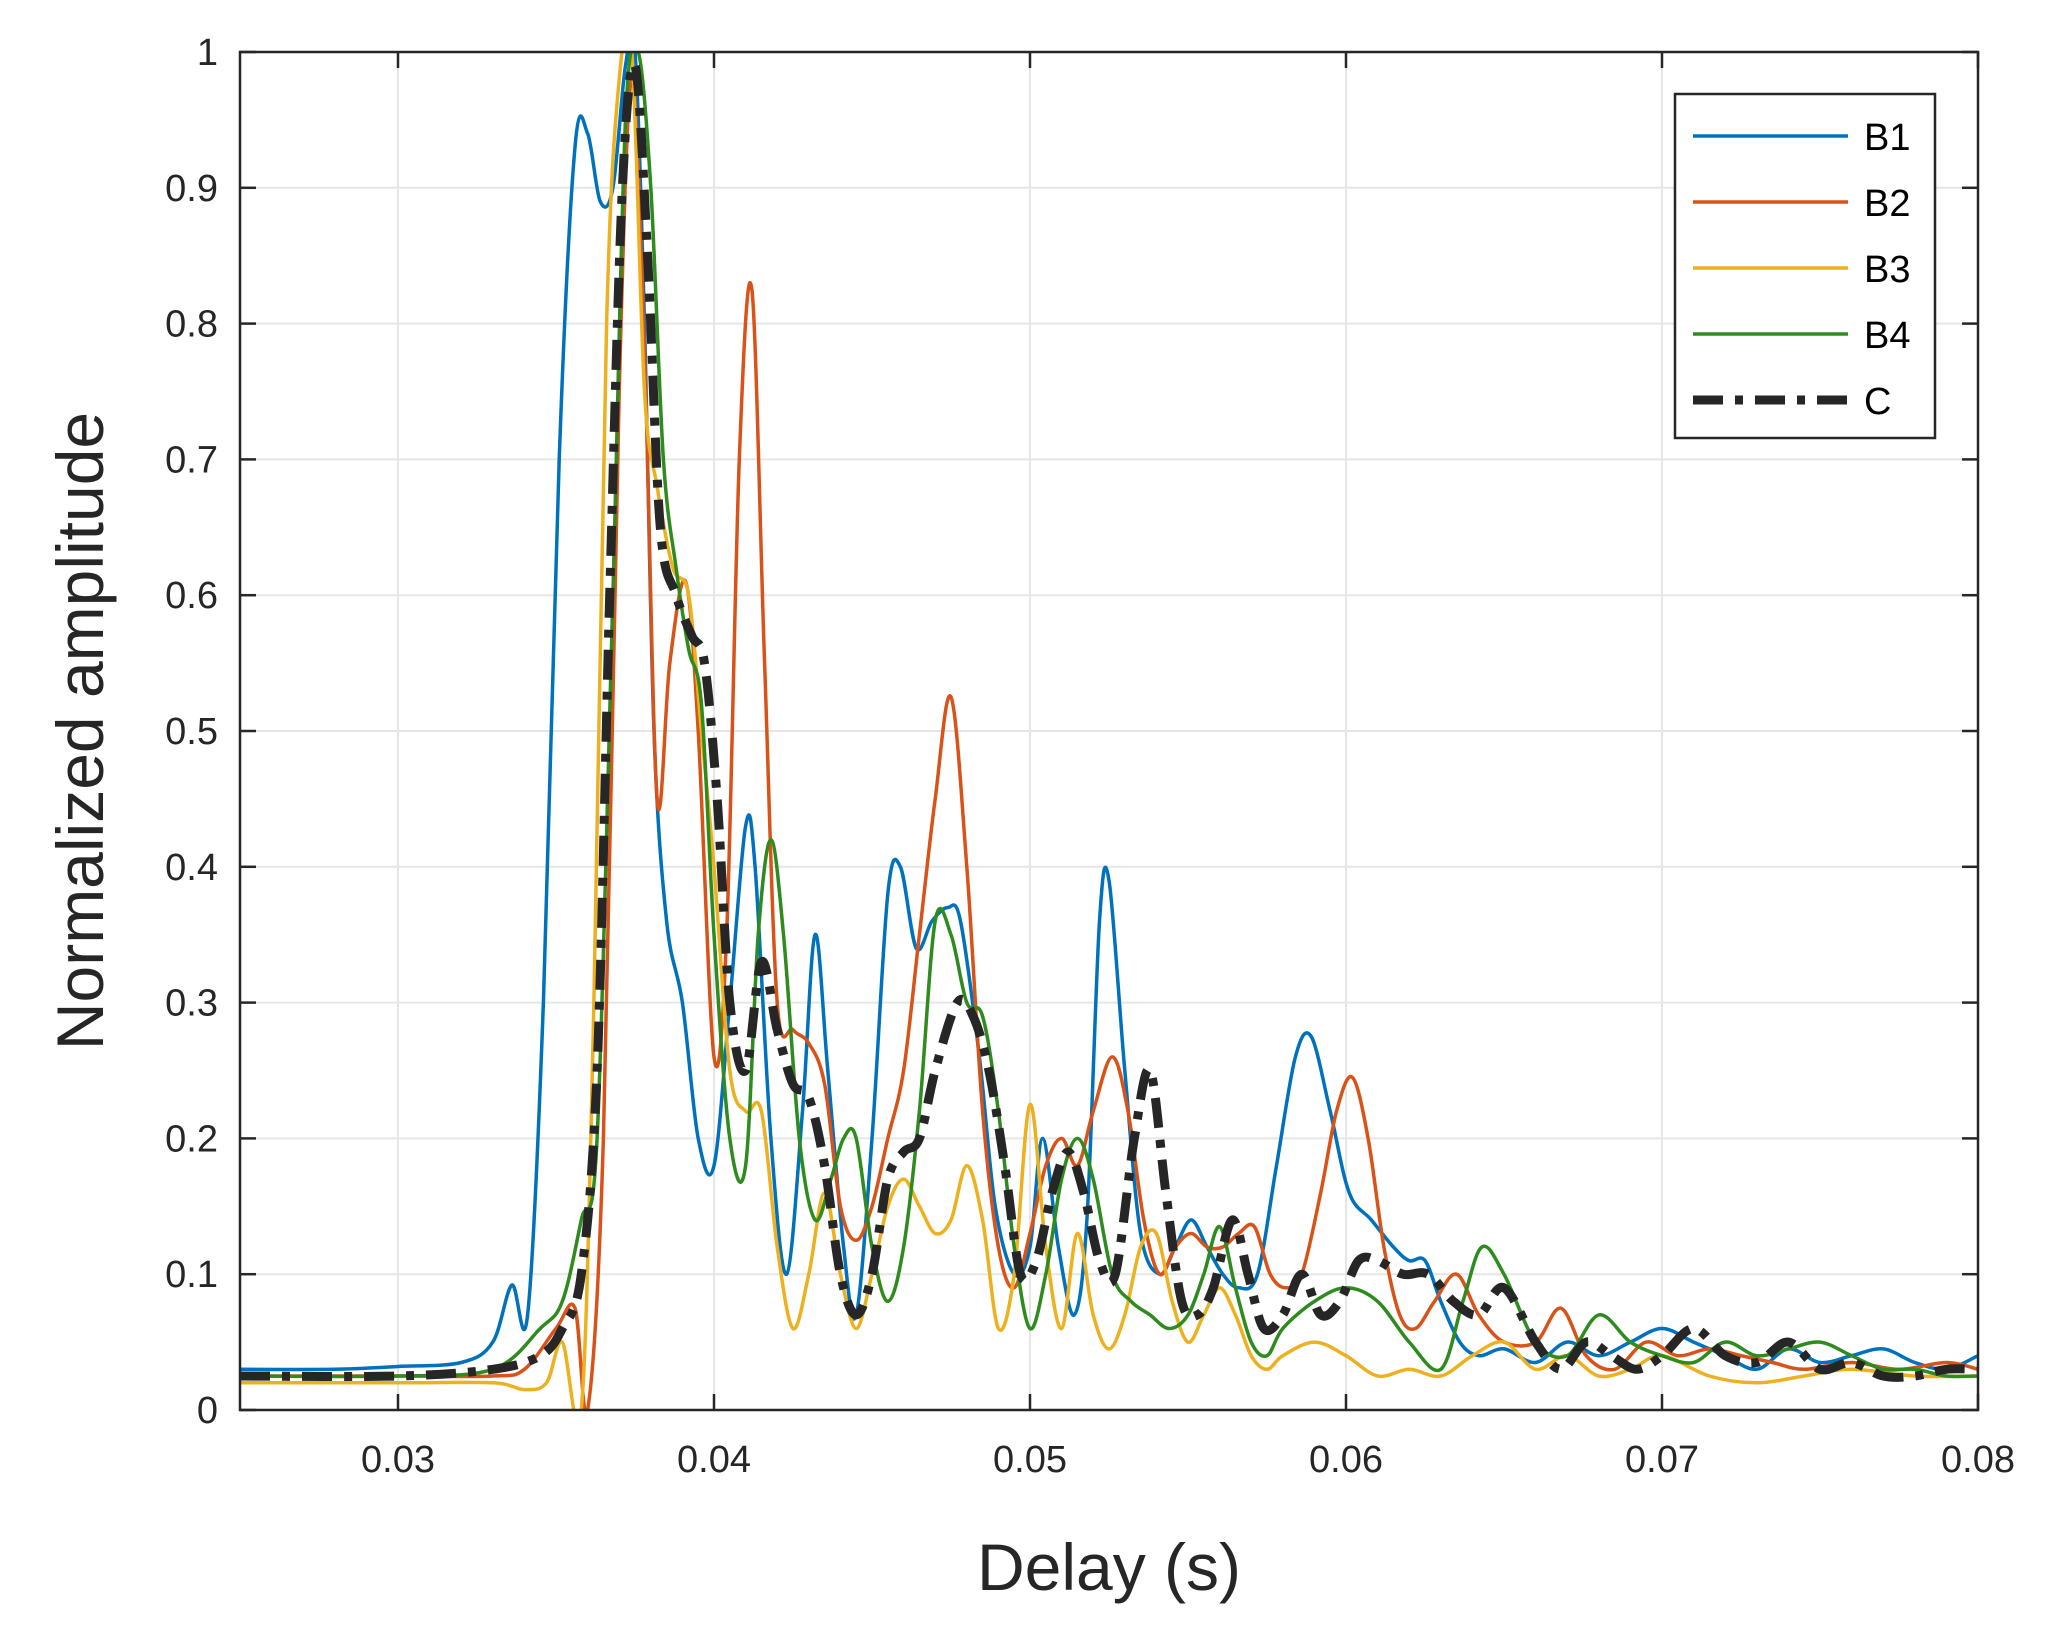 The width and height of the screenshot is (2053, 1641). I want to click on x-tick-label: 0.04, so click(714, 1460).